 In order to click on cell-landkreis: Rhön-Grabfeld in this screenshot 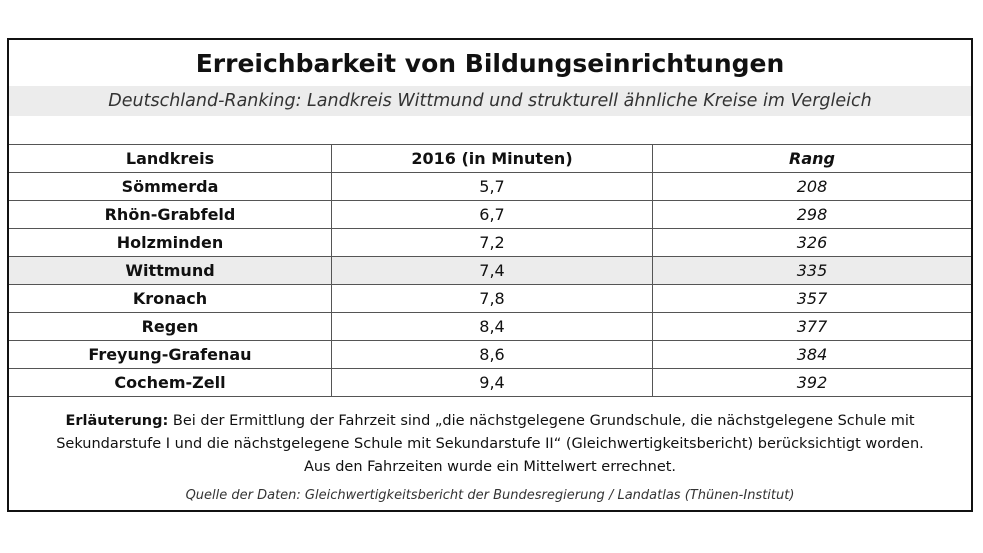, I will do `click(170, 214)`.